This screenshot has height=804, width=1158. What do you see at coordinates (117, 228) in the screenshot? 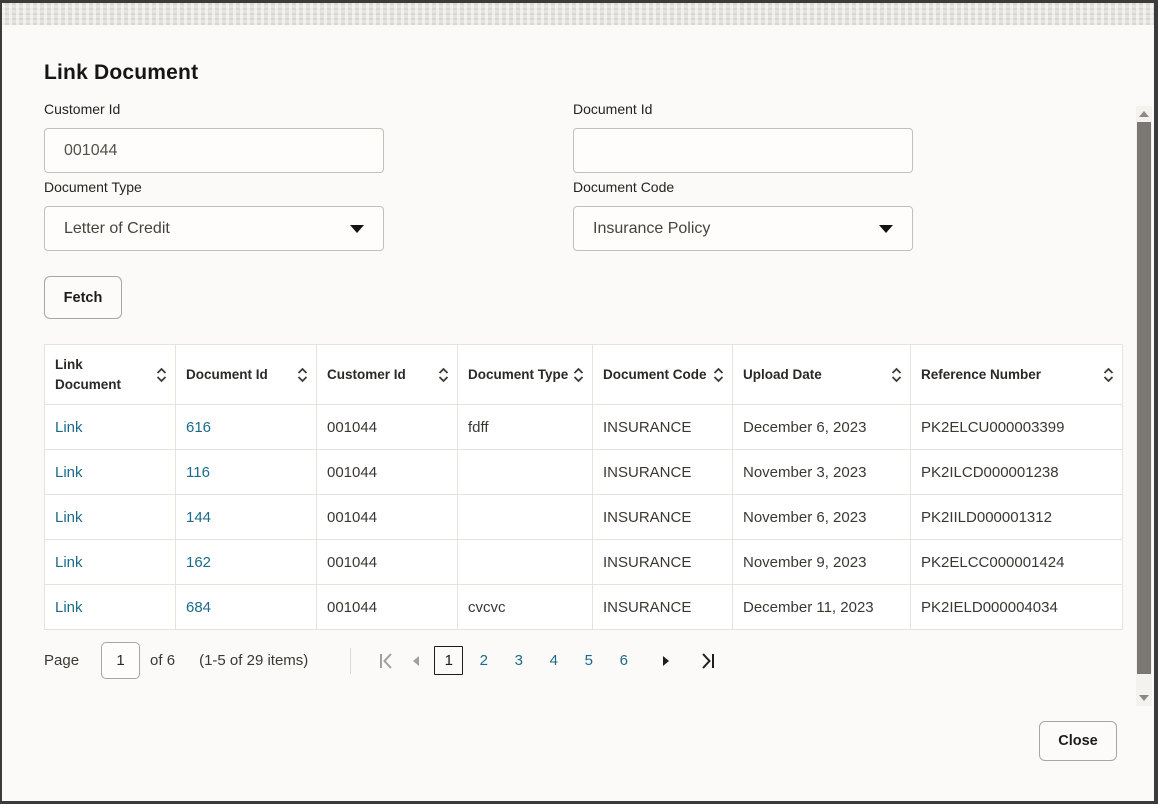
I see `document-type-value: Letter of Credit` at bounding box center [117, 228].